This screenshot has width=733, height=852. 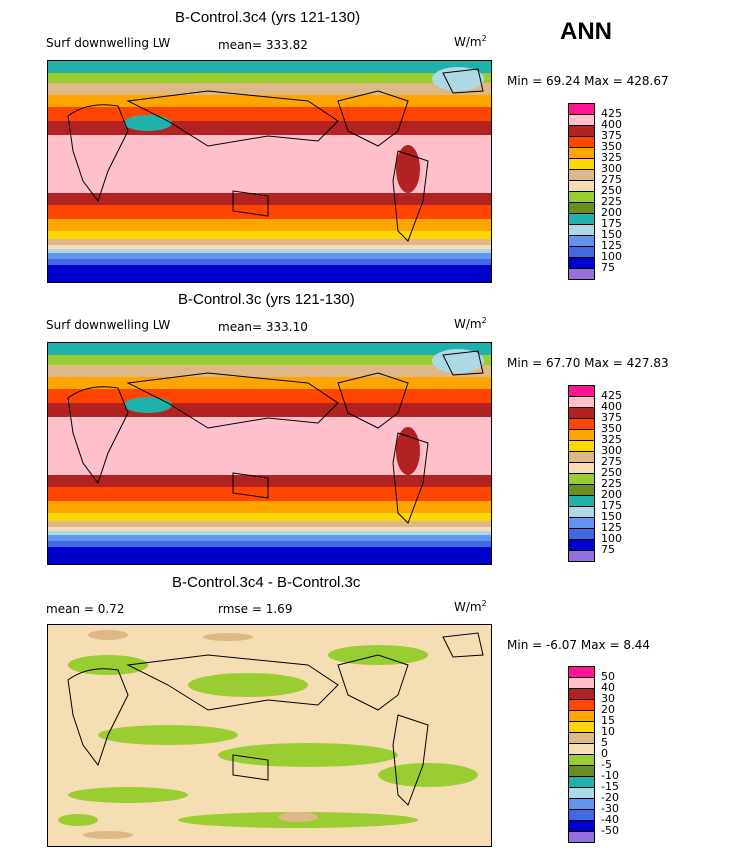 I want to click on colorbar-label: 40, so click(x=608, y=687).